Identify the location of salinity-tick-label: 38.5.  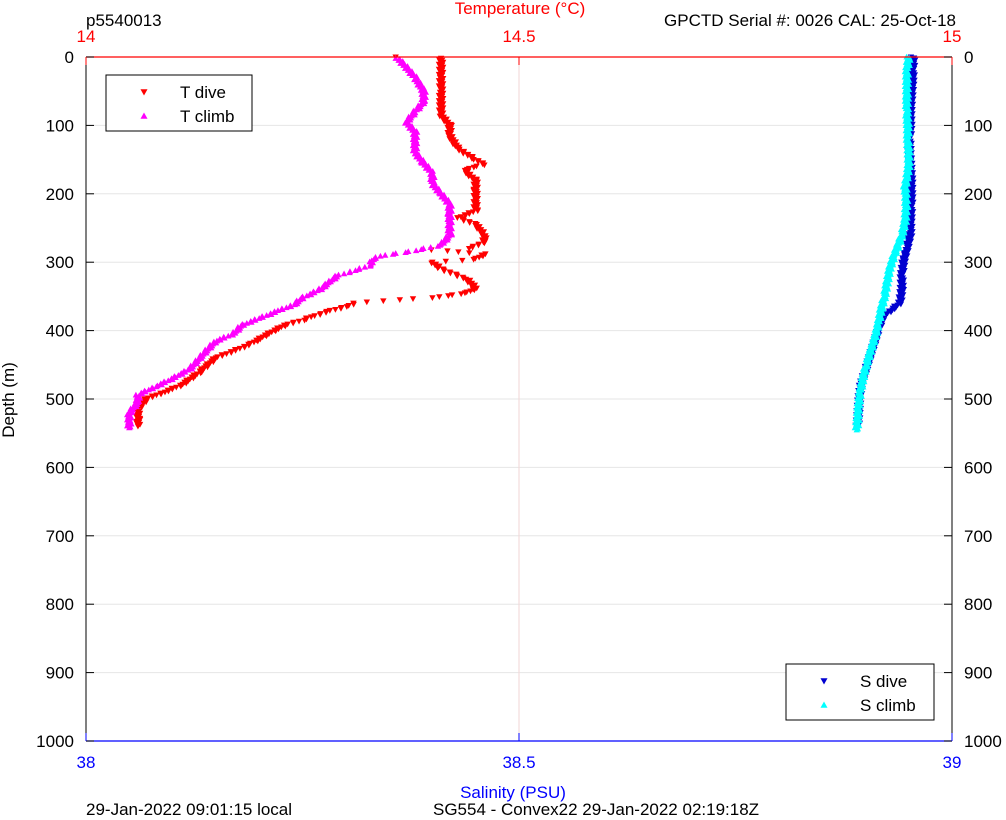
(518, 762).